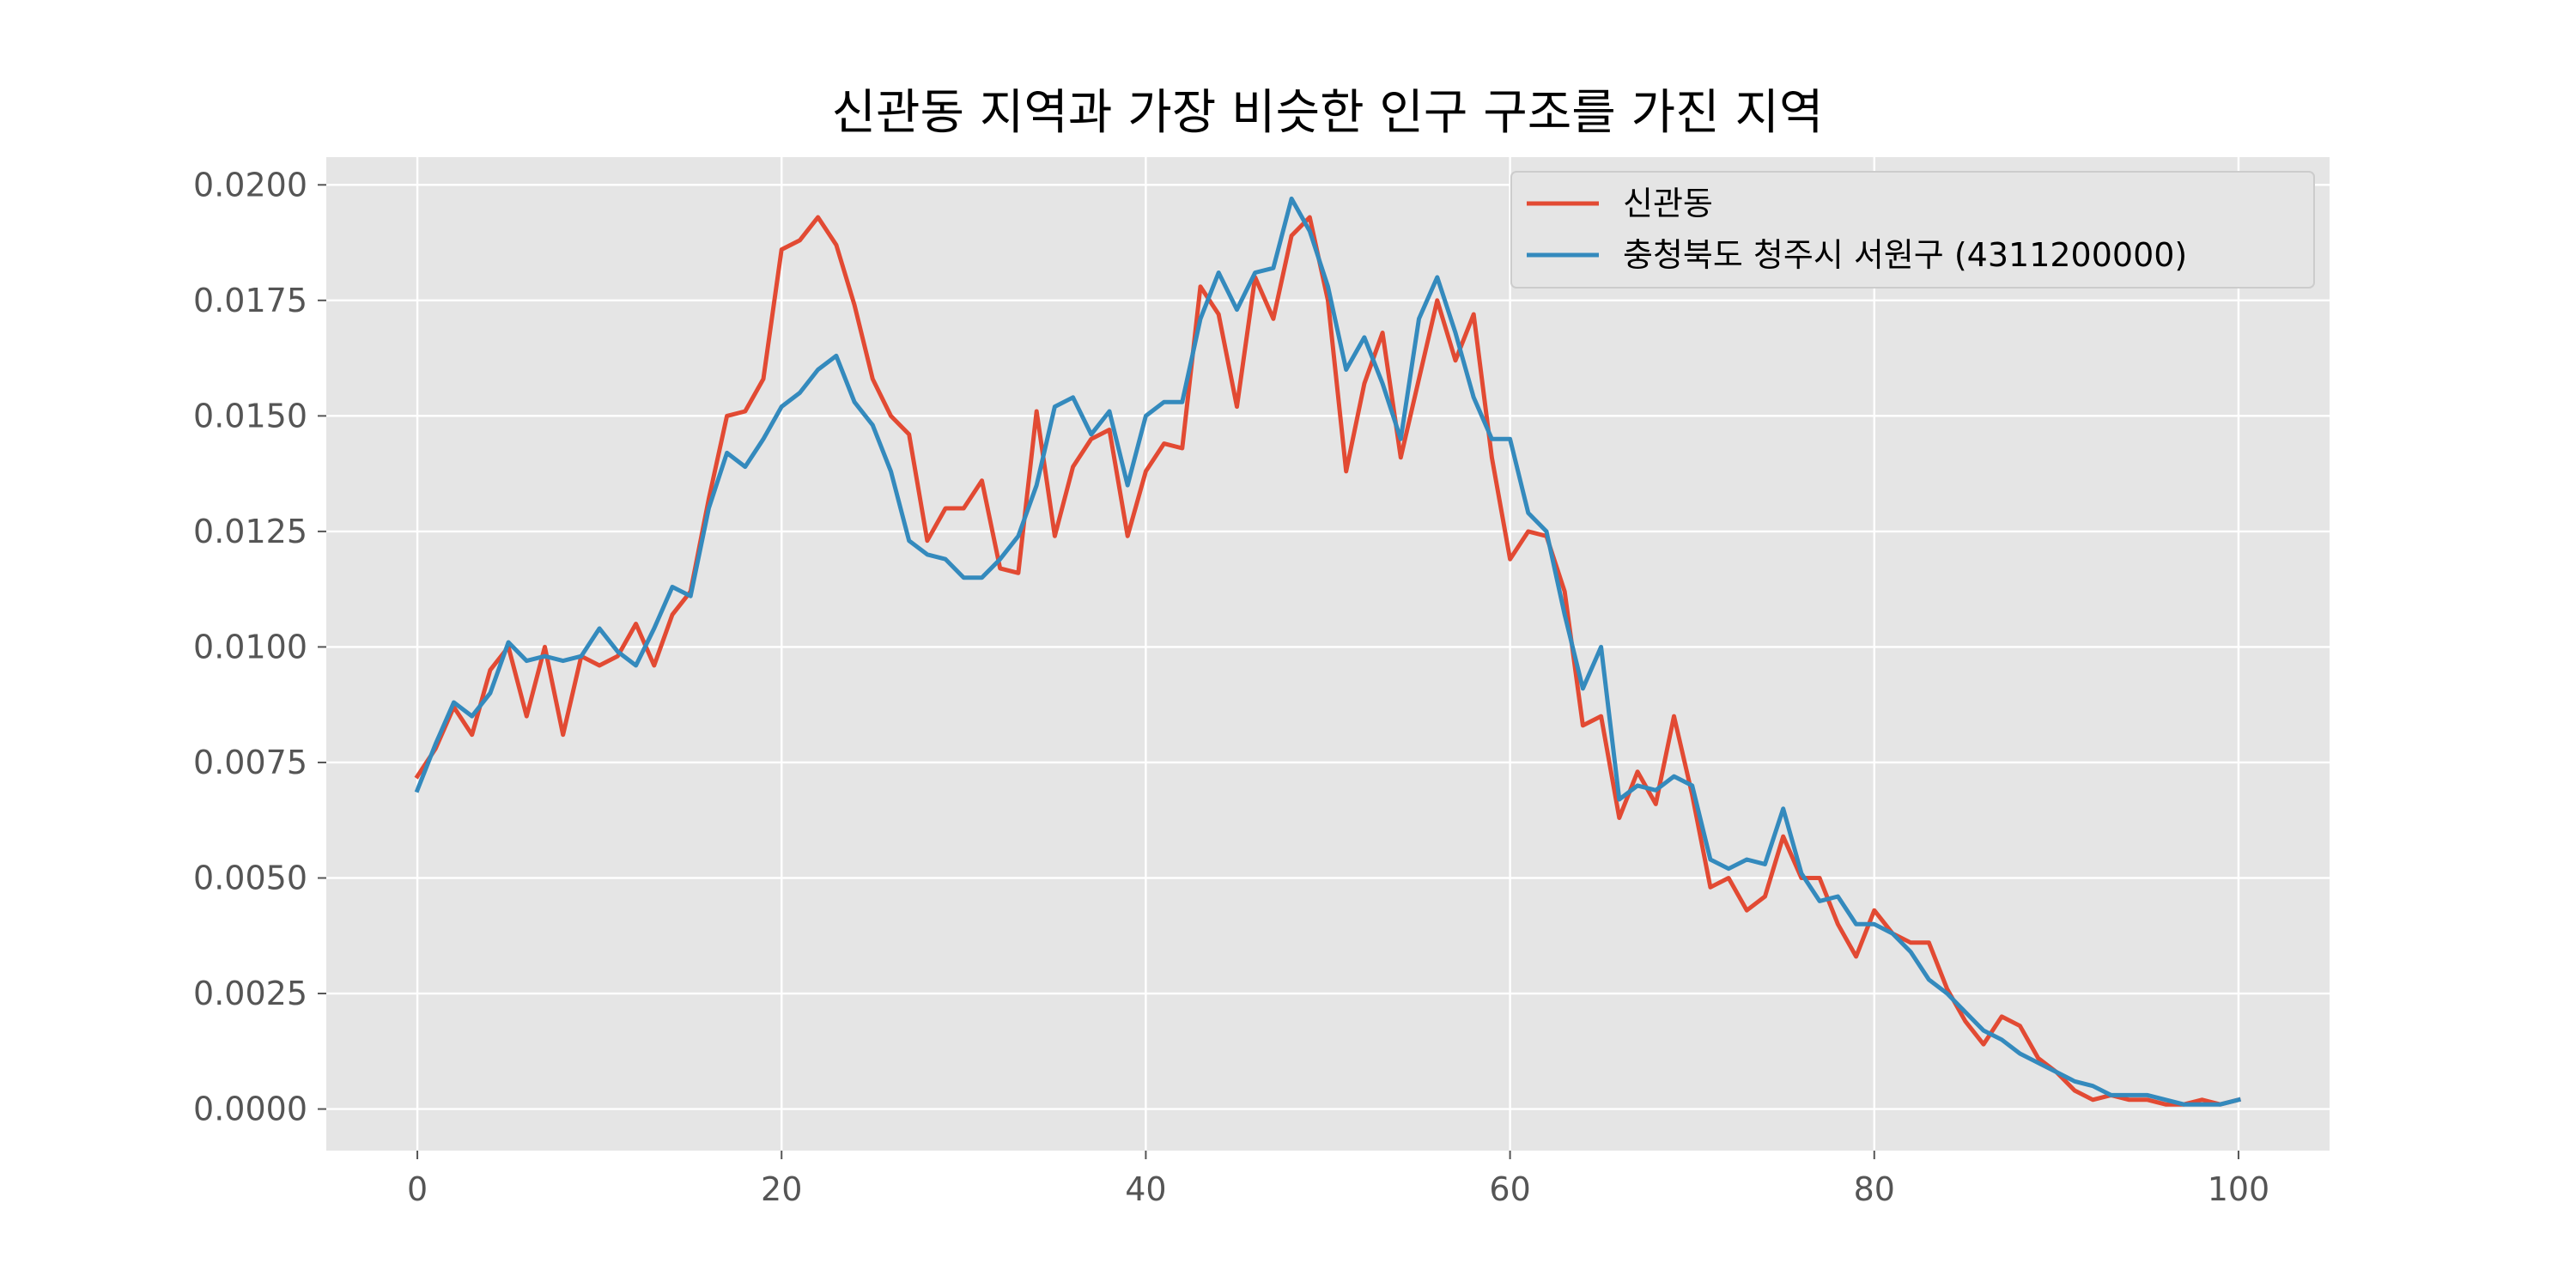 The image size is (2576, 1288). I want to click on y-tick-label: 0.0000, so click(250, 1109).